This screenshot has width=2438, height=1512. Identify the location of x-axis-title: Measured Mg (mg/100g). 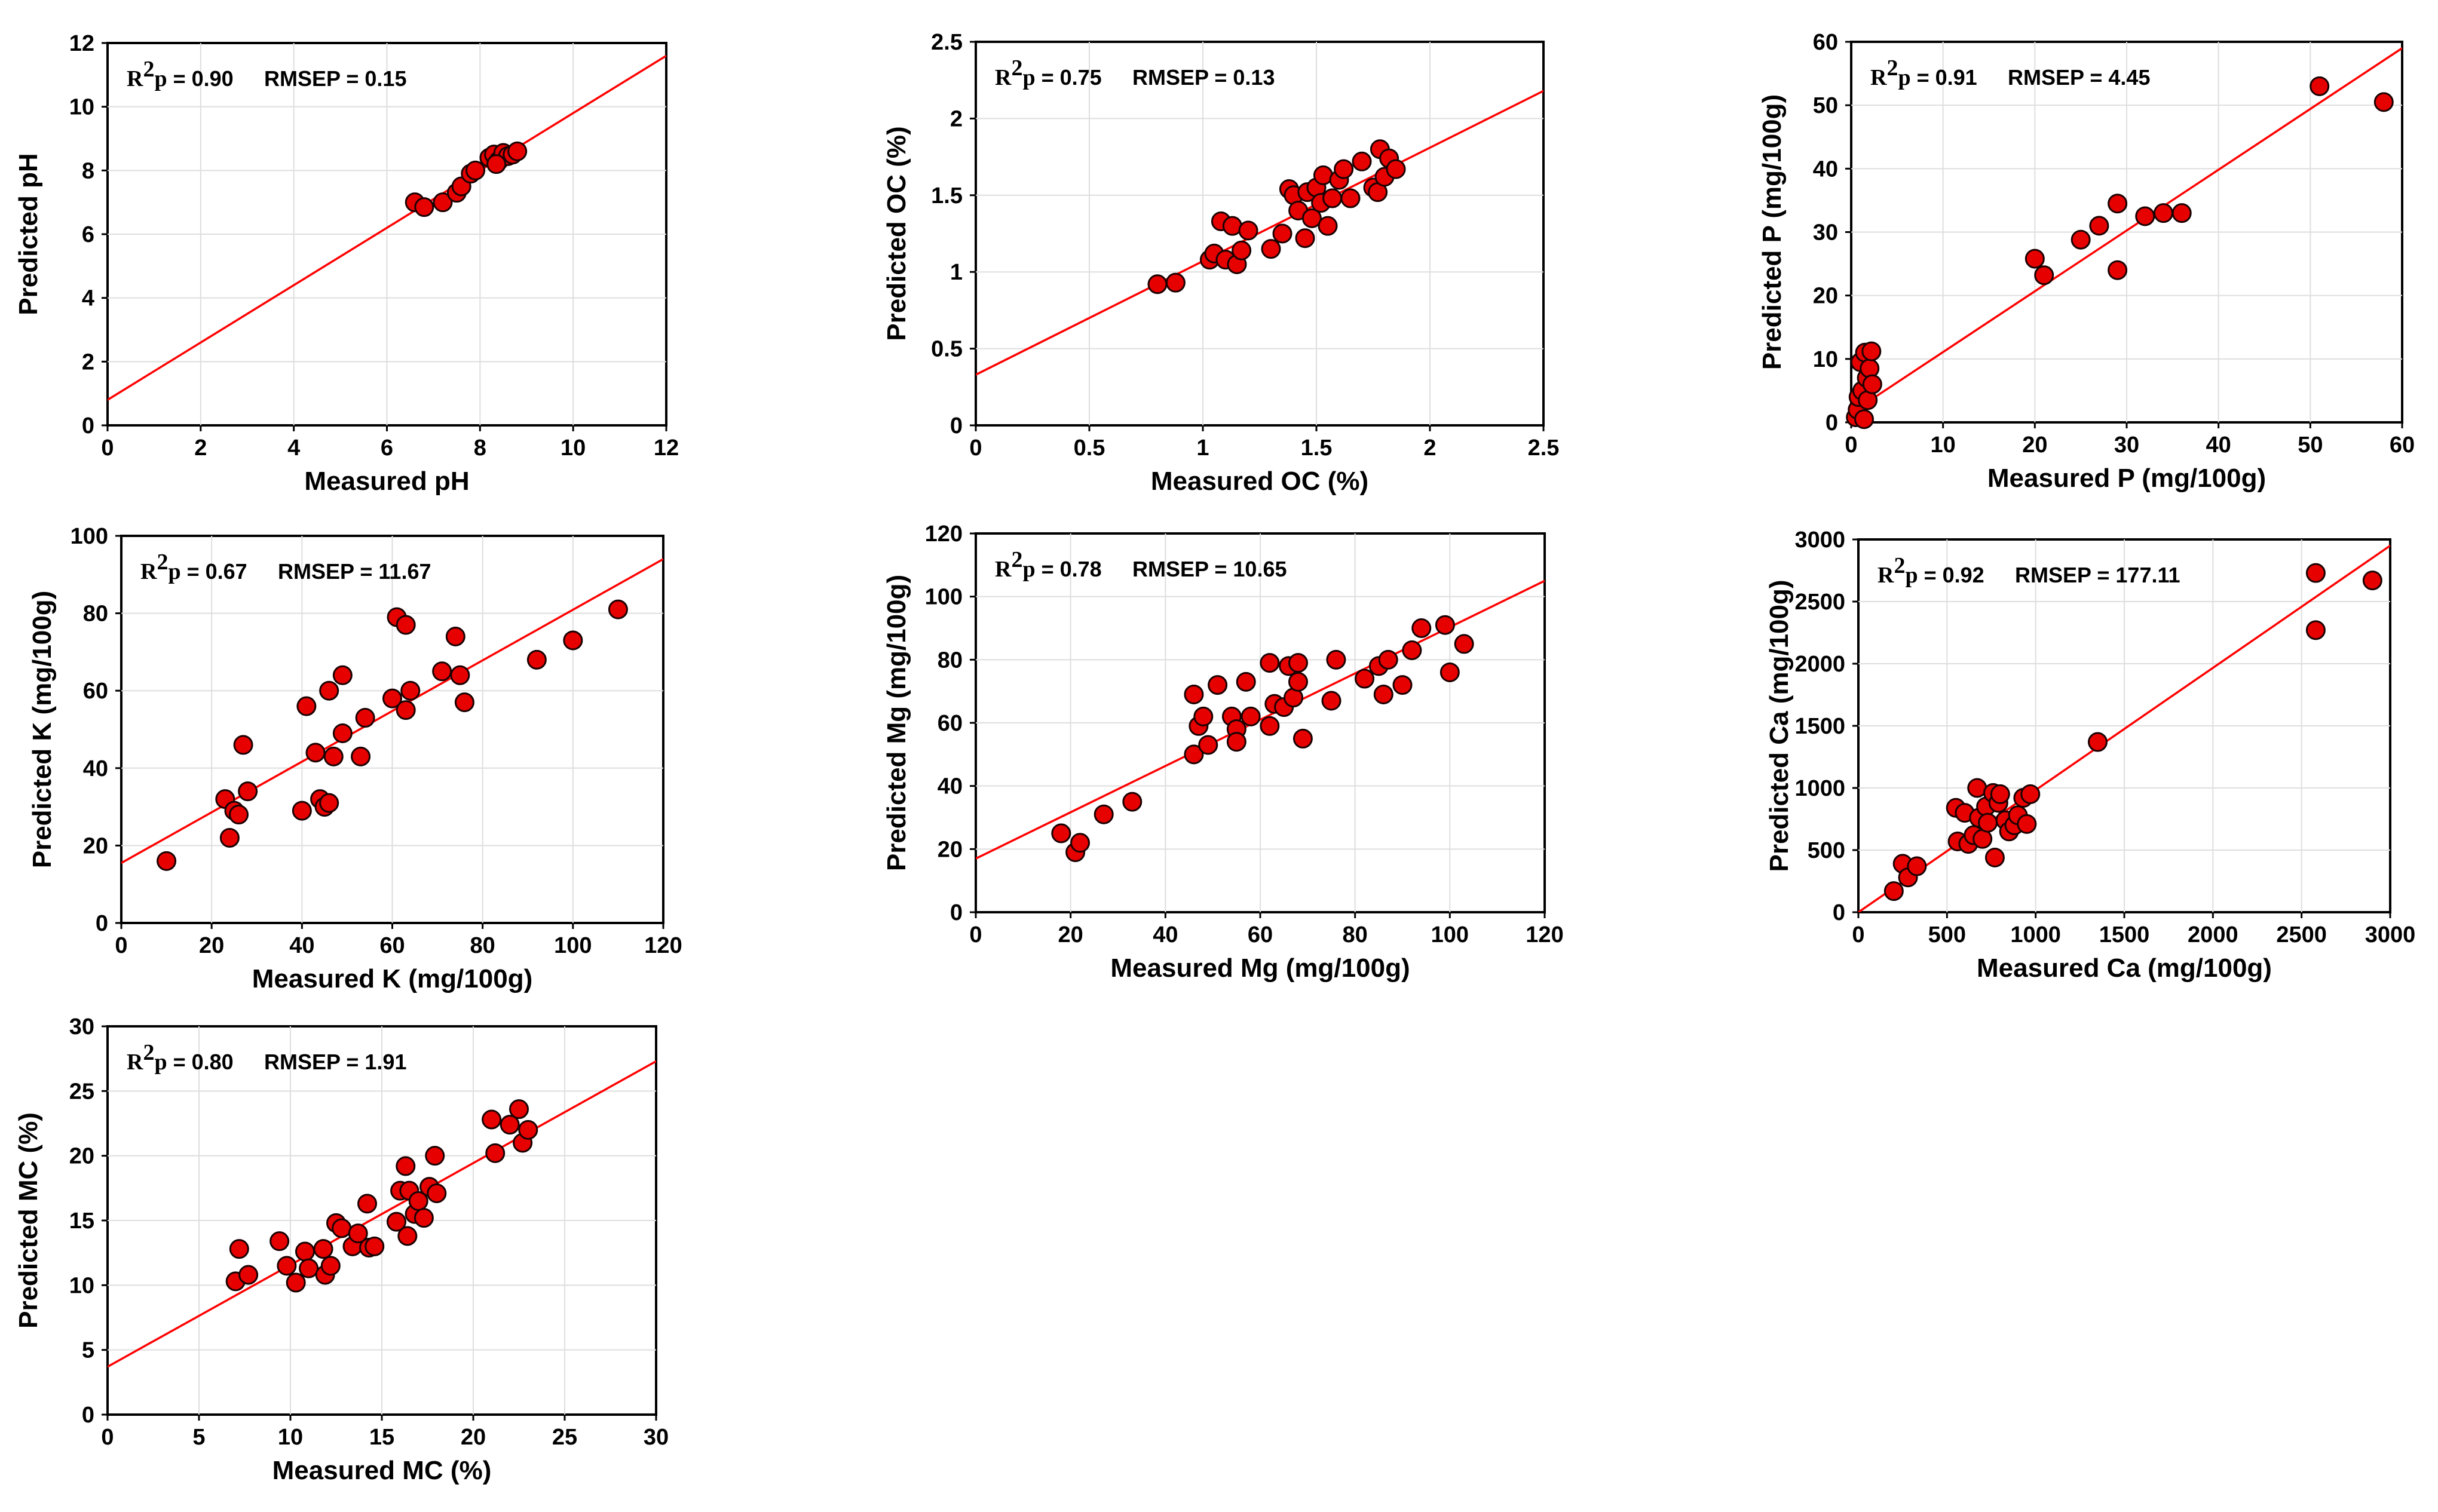
(1260, 968).